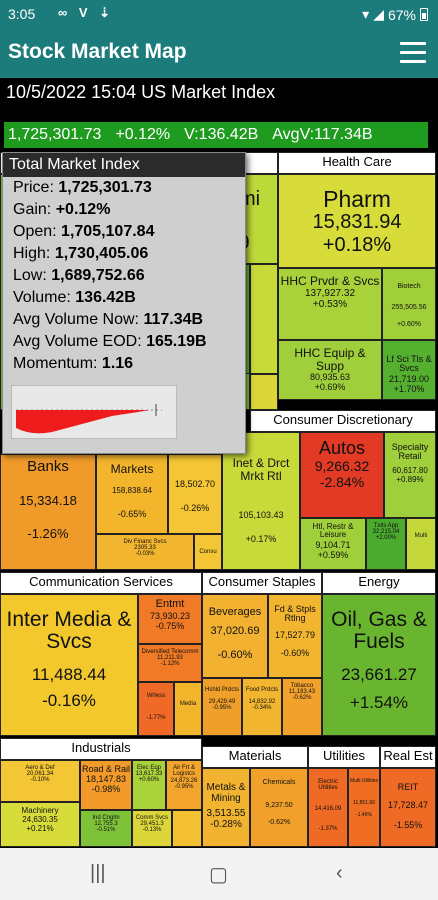  Describe the element at coordinates (32, 253) in the screenshot. I see `popup-row-label: High:` at that location.